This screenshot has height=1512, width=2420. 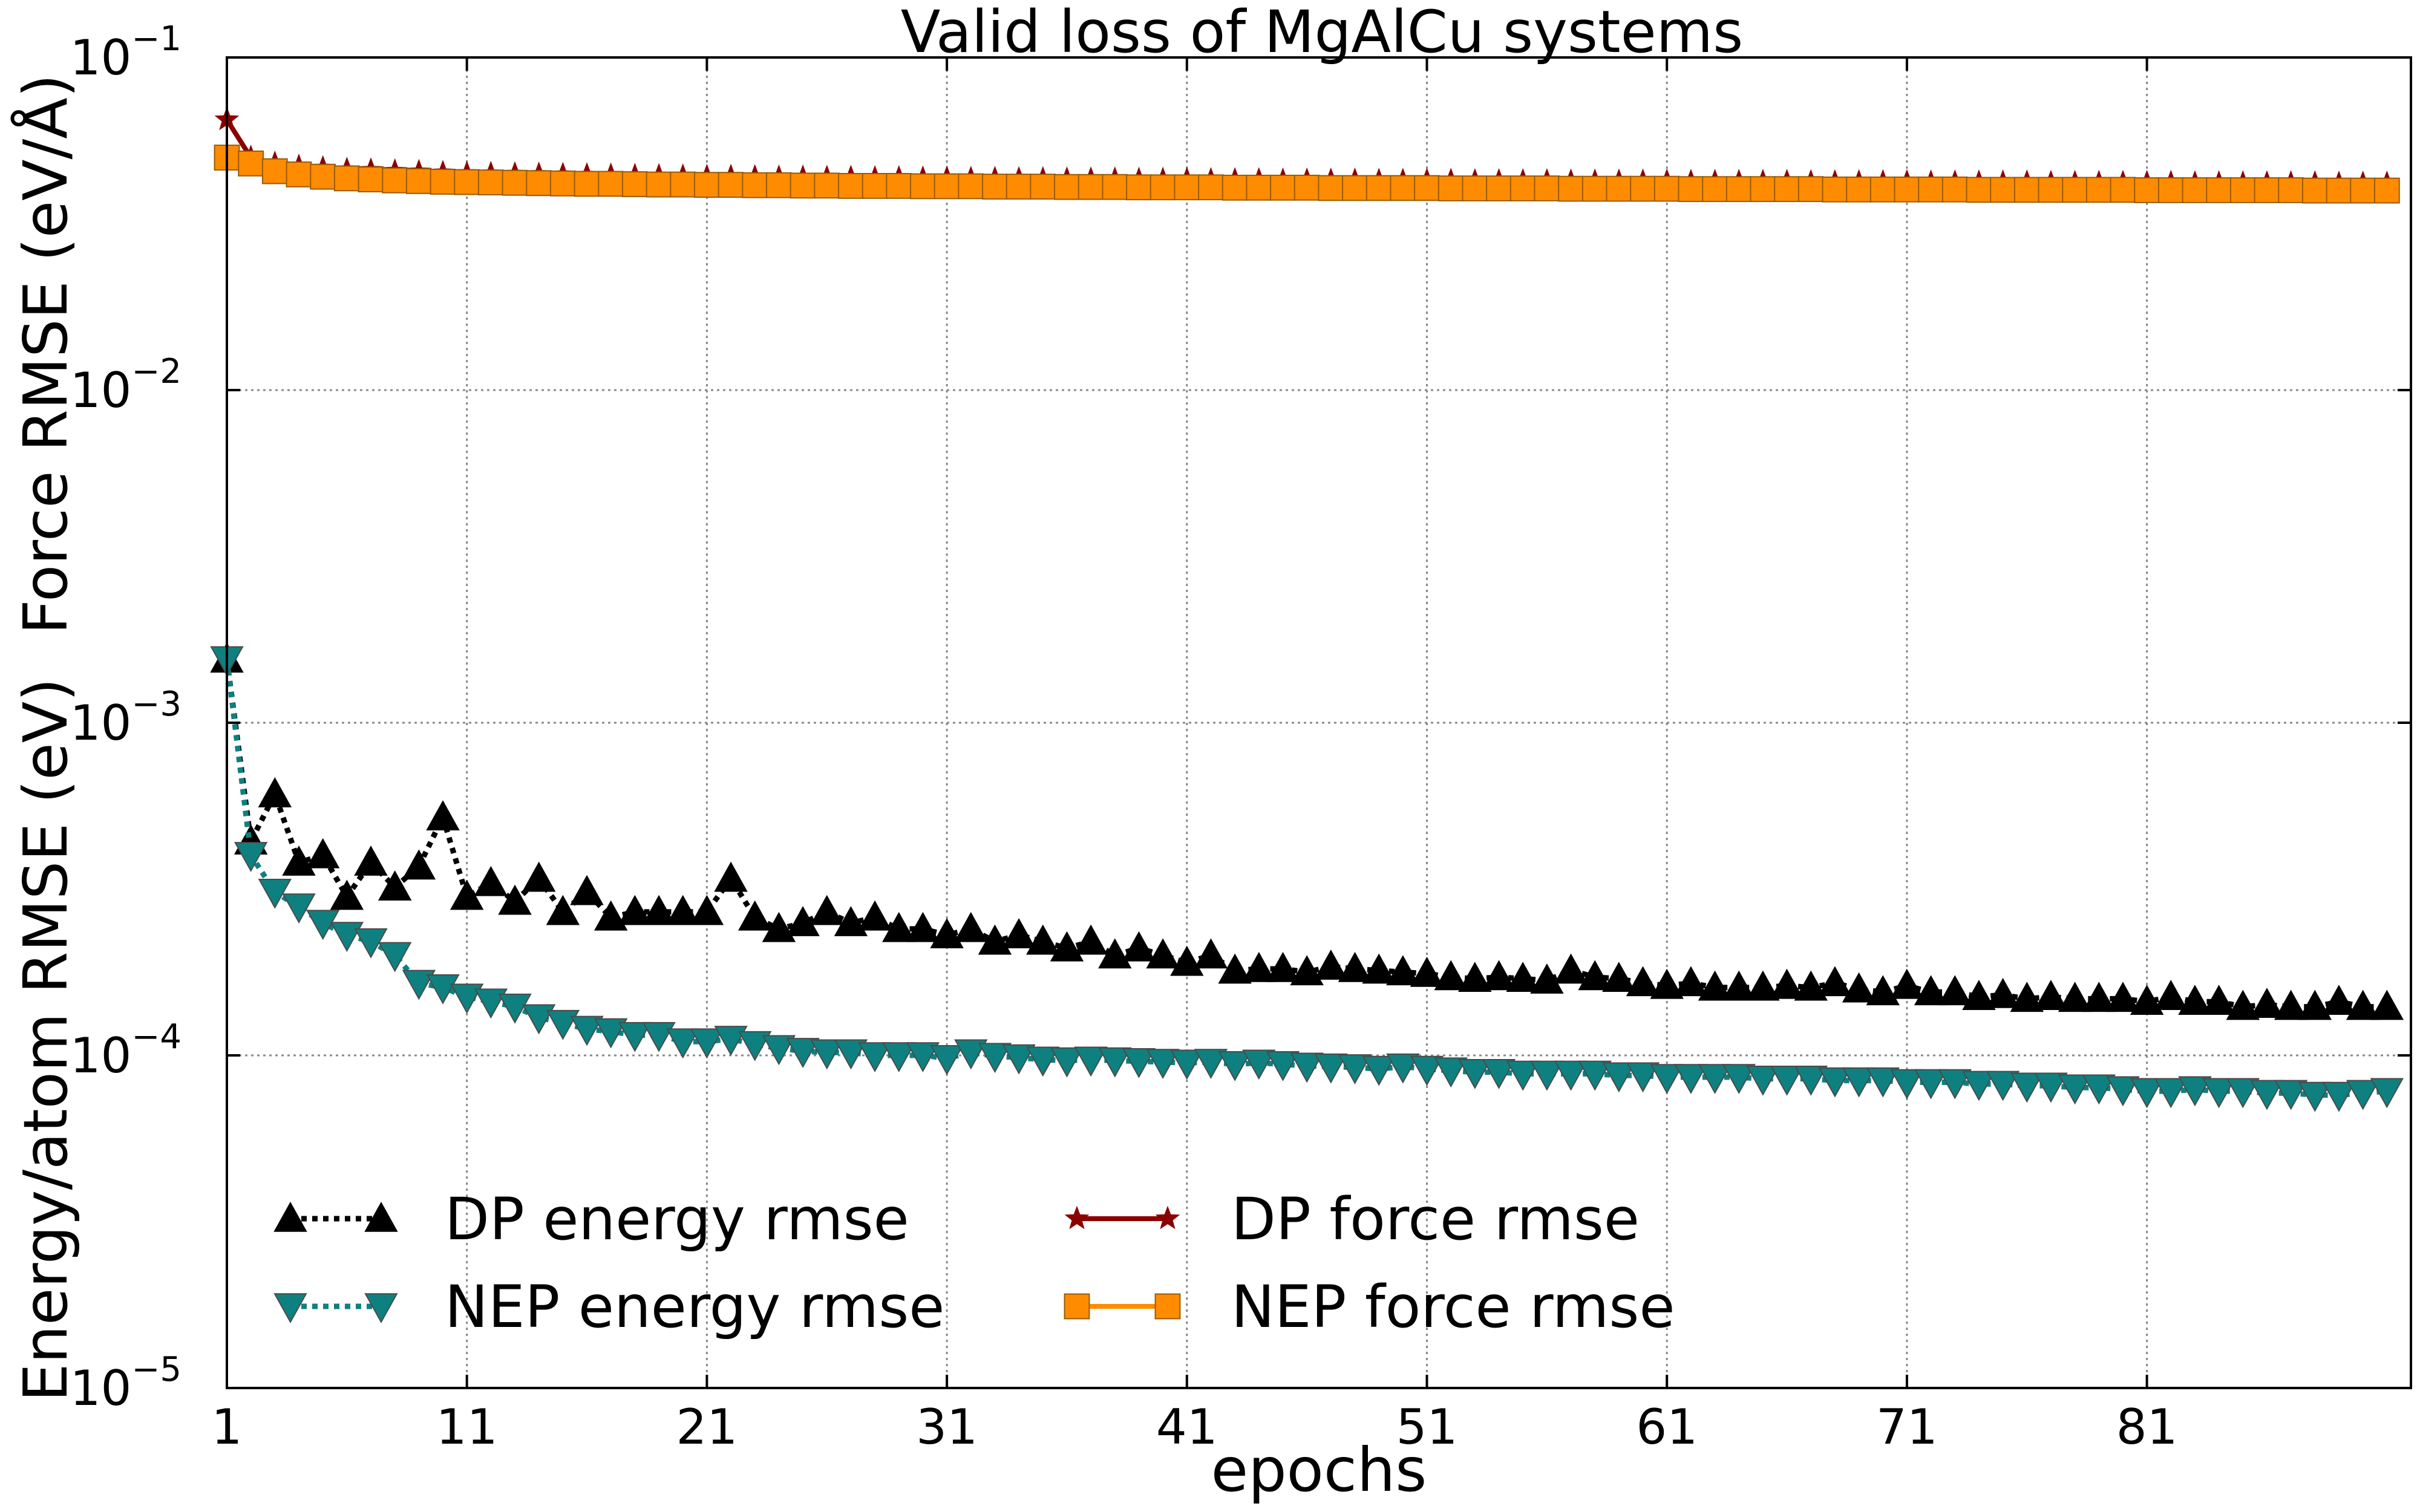 What do you see at coordinates (156, 371) in the screenshot?
I see `y-tick-label-exponent: −2` at bounding box center [156, 371].